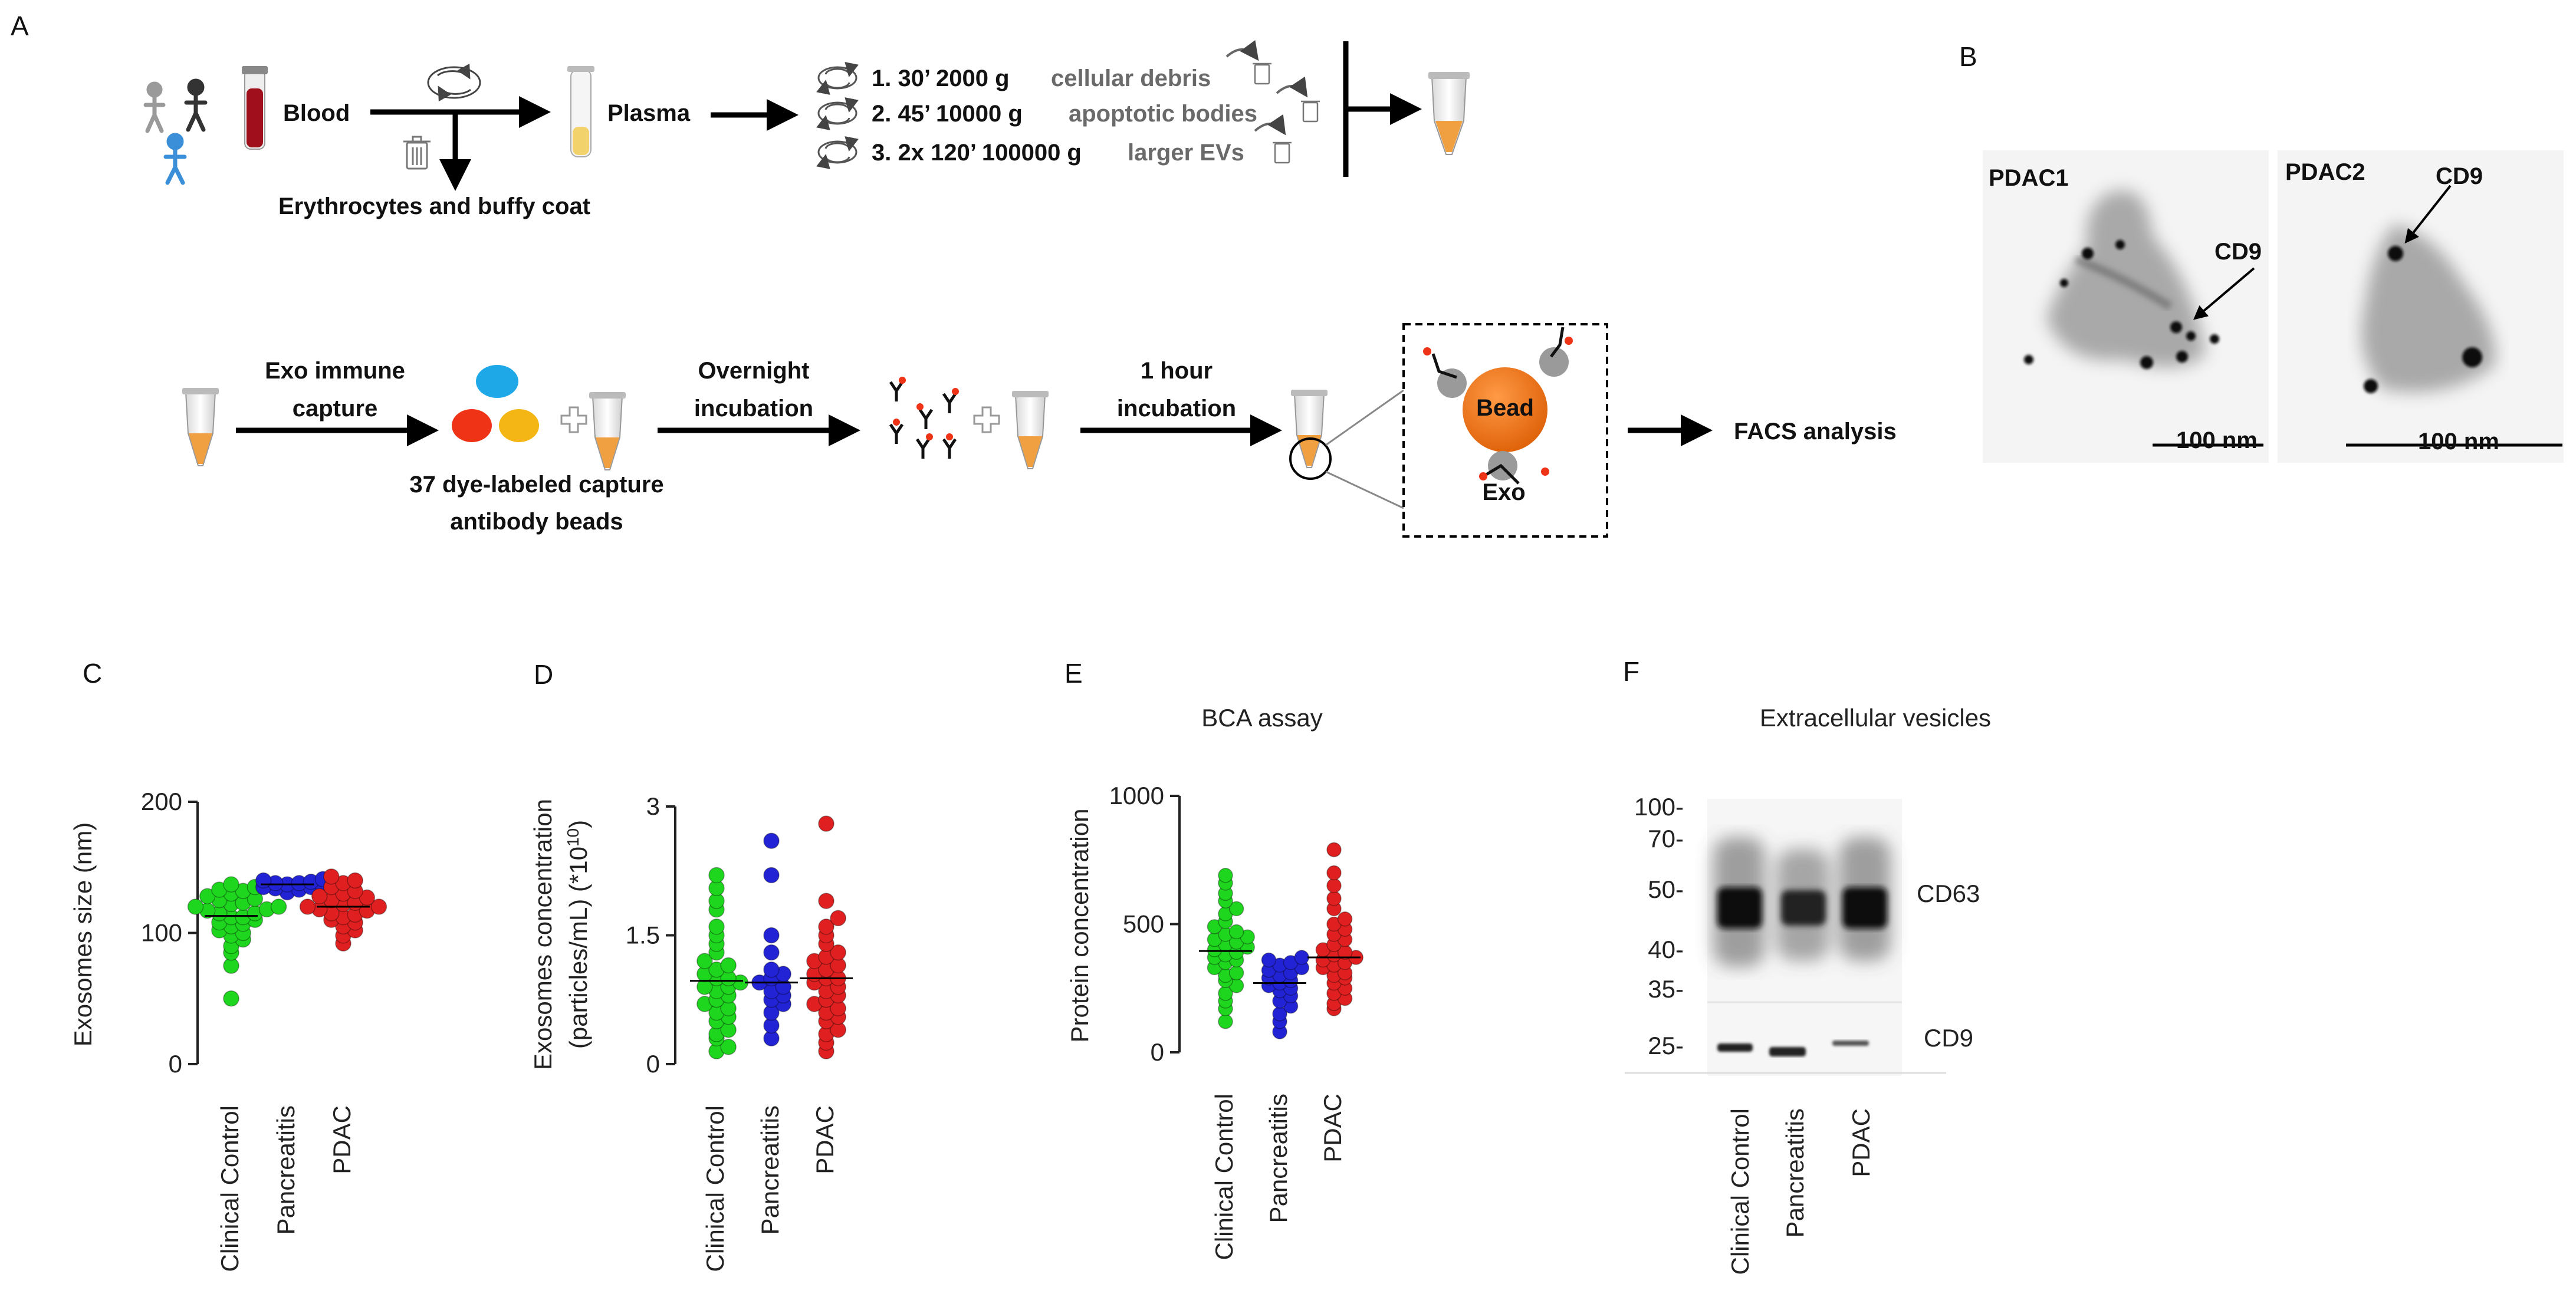  Describe the element at coordinates (1136, 795) in the screenshot. I see `y-tick-label: 1000` at that location.